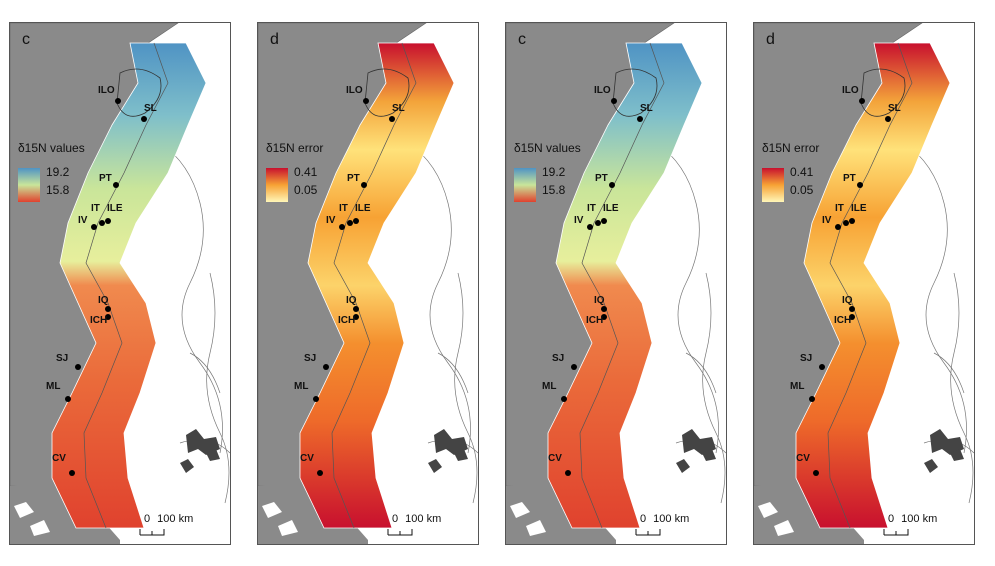 The height and width of the screenshot is (566, 995). Describe the element at coordinates (770, 39) in the screenshot. I see `panel-letter: d` at that location.